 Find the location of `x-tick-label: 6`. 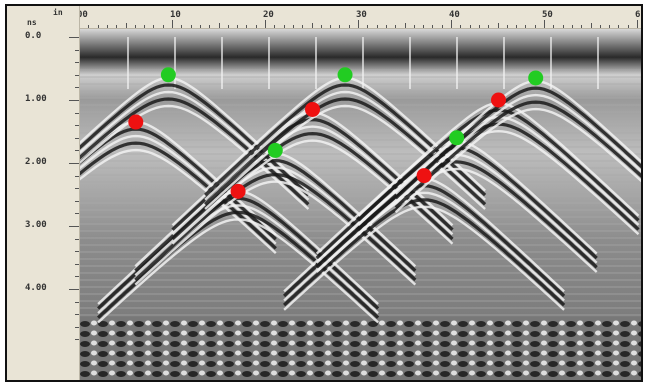

x-tick-label: 6 is located at coordinates (638, 15).